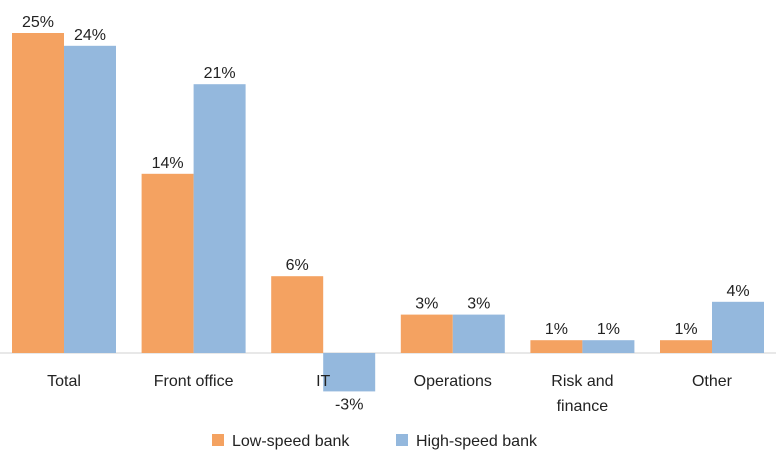  Describe the element at coordinates (168, 163) in the screenshot. I see `data-label-front-office-series-0: 14%` at that location.